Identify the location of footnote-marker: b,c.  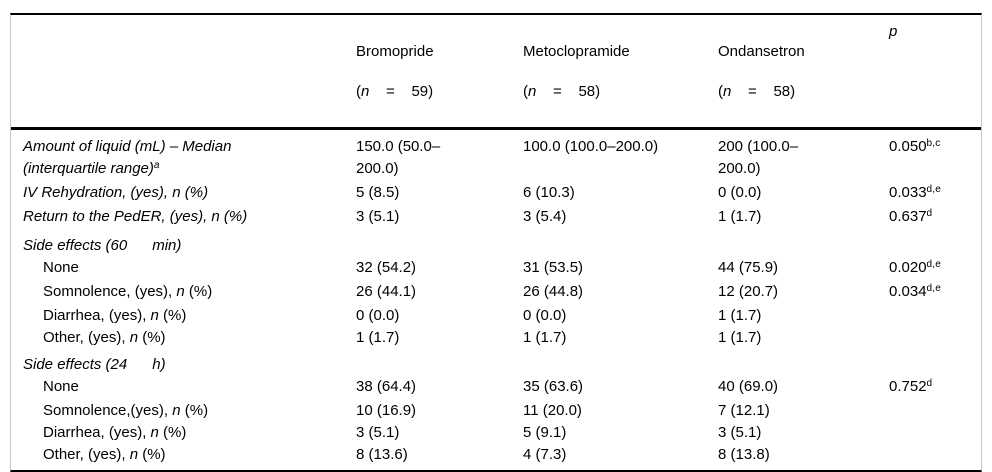
(933, 143).